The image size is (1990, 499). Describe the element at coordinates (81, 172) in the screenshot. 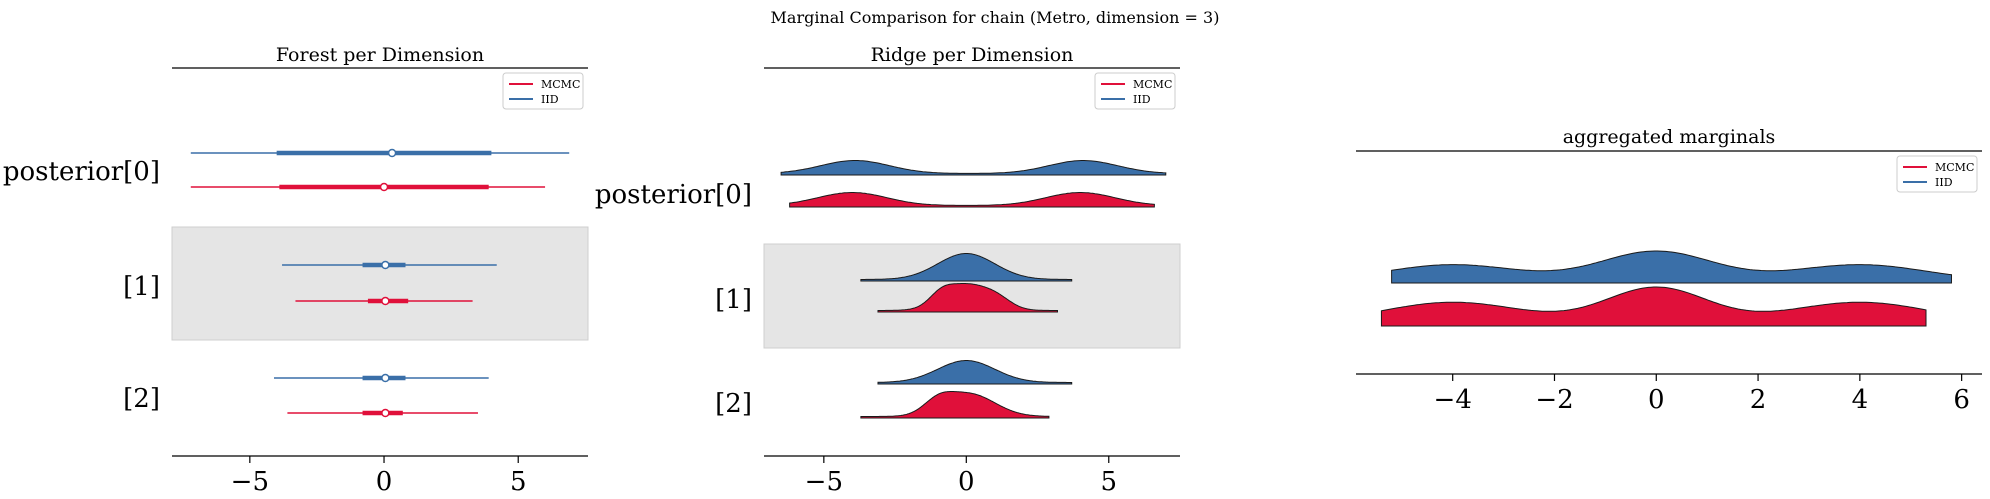

I see `forest-row-label: posterior[0]` at that location.